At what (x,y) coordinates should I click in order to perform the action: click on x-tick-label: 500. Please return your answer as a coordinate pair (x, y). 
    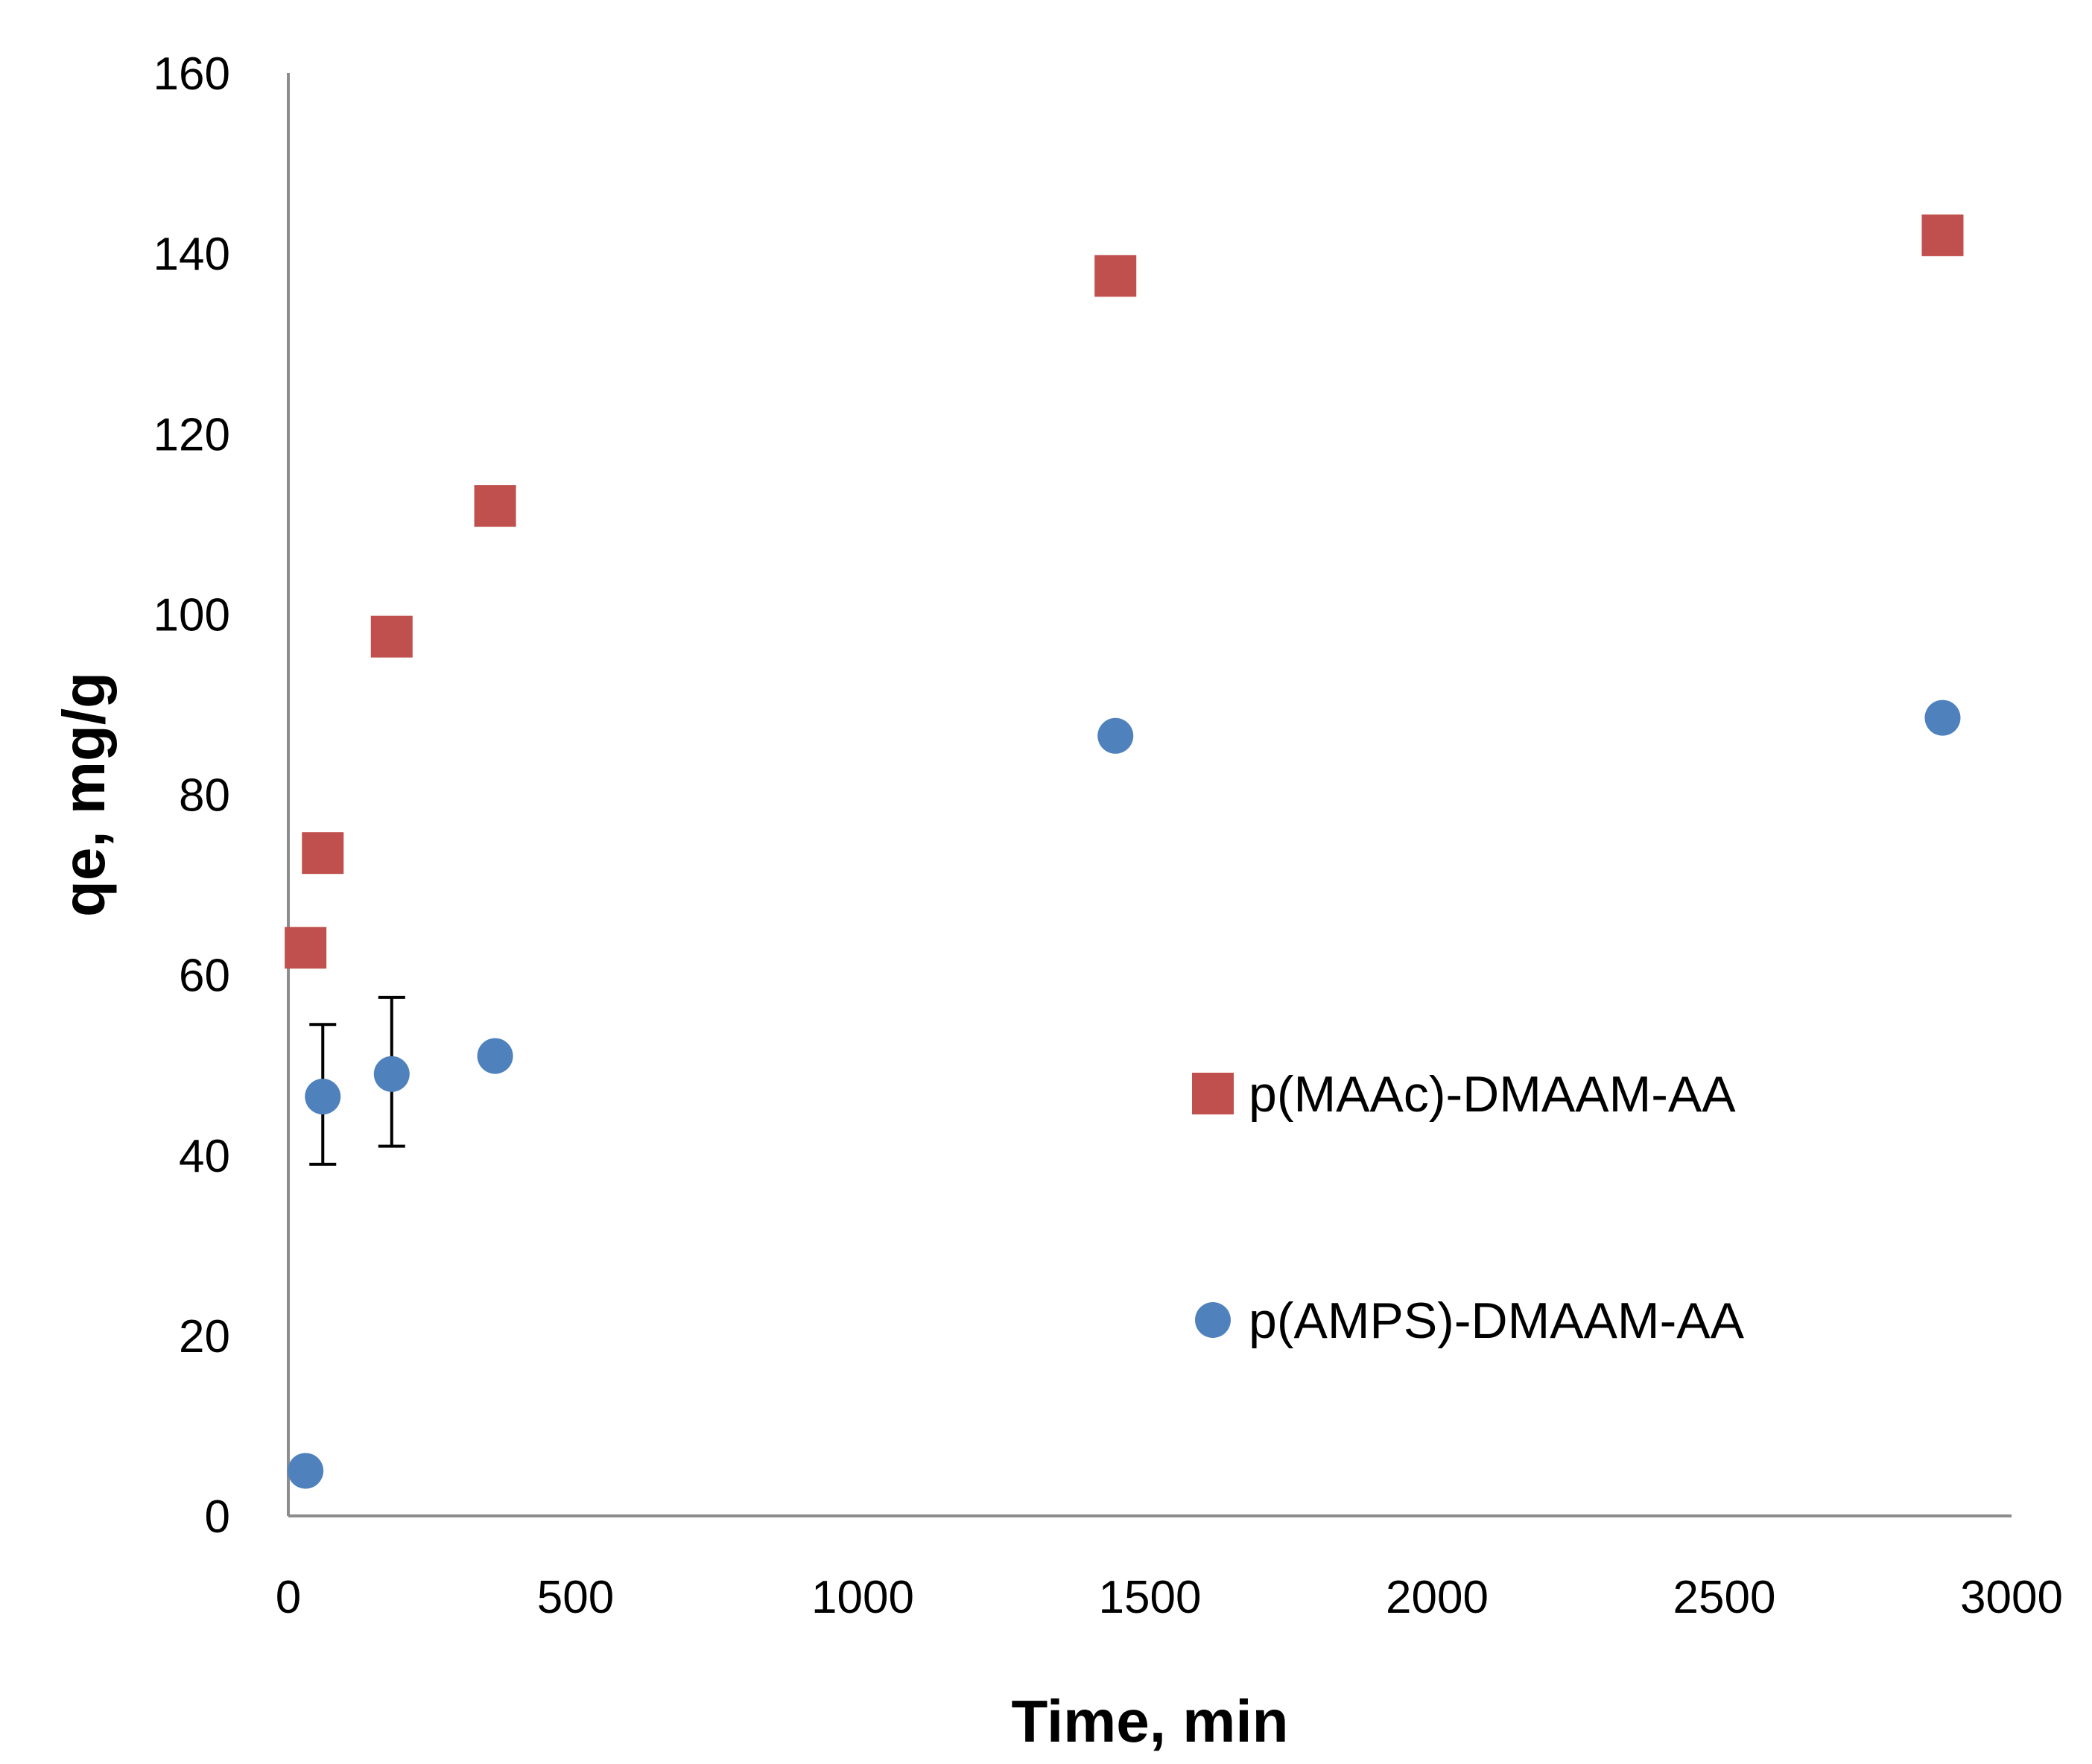
    Looking at the image, I should click on (575, 1598).